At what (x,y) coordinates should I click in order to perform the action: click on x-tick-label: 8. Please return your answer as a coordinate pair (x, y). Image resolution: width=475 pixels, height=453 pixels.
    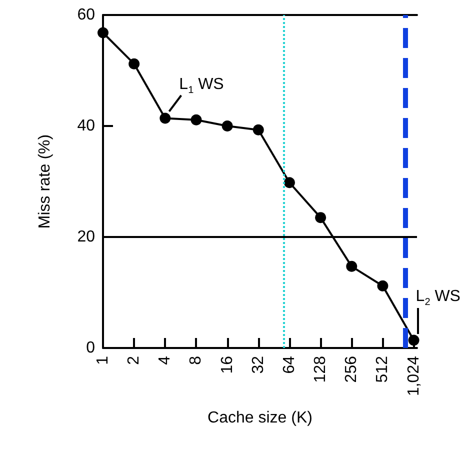
    Looking at the image, I should click on (196, 360).